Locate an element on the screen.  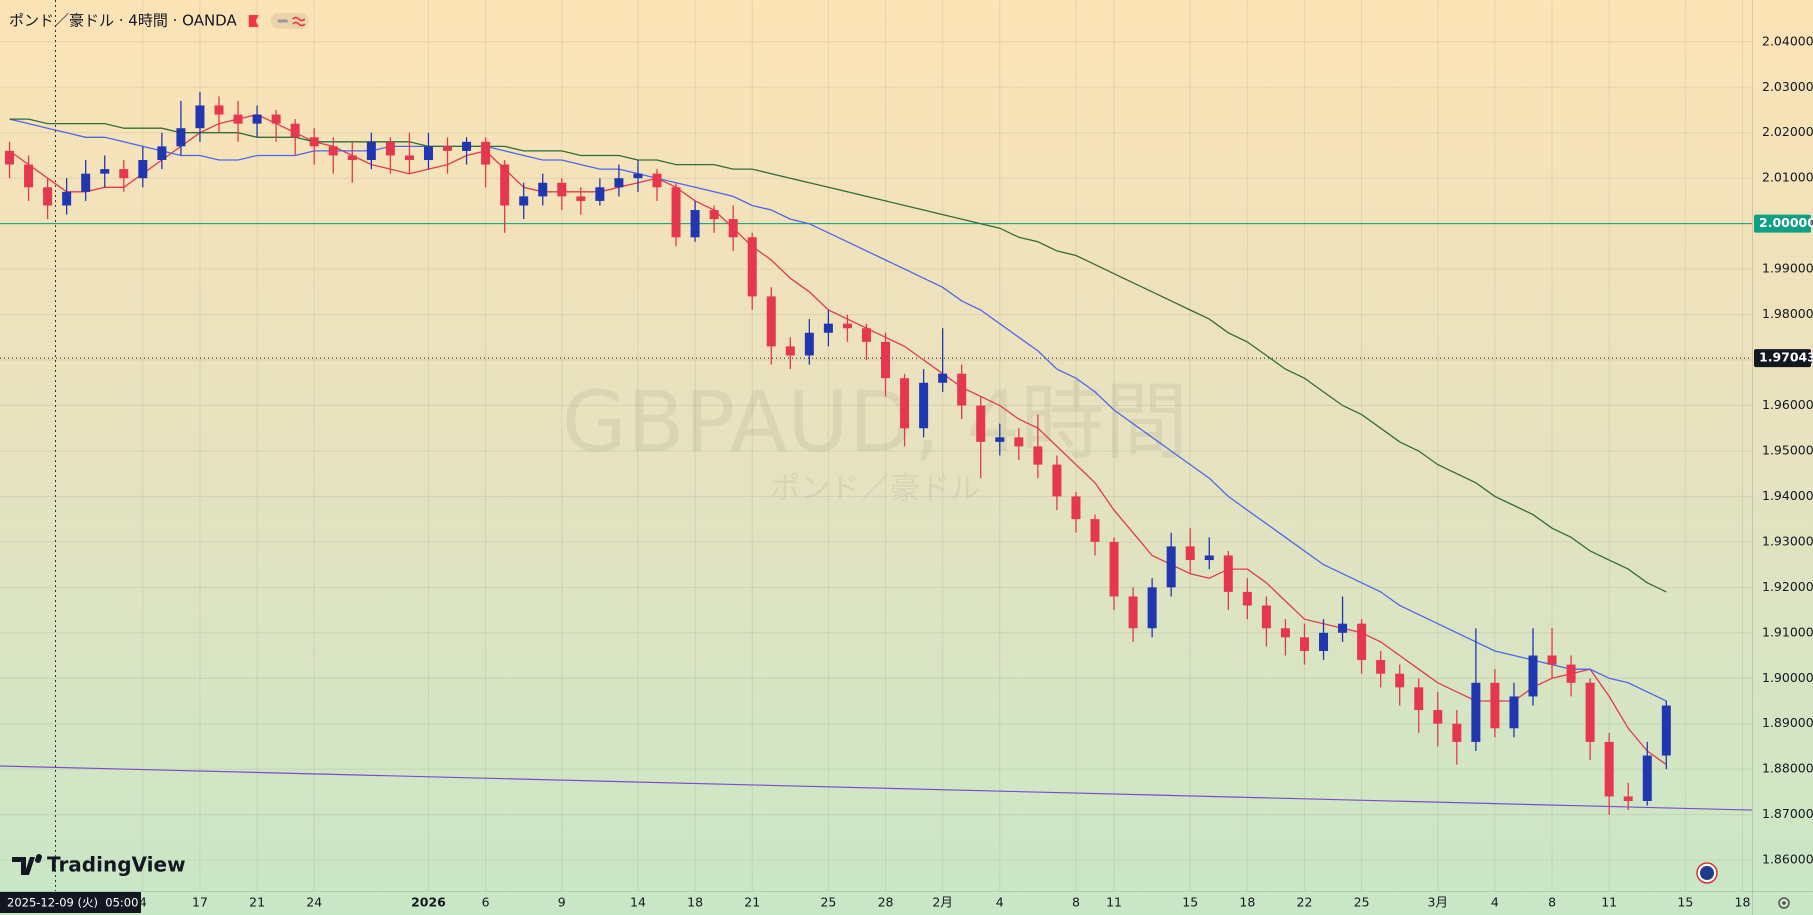
y-tick-label: 1.99000 is located at coordinates (1787, 268).